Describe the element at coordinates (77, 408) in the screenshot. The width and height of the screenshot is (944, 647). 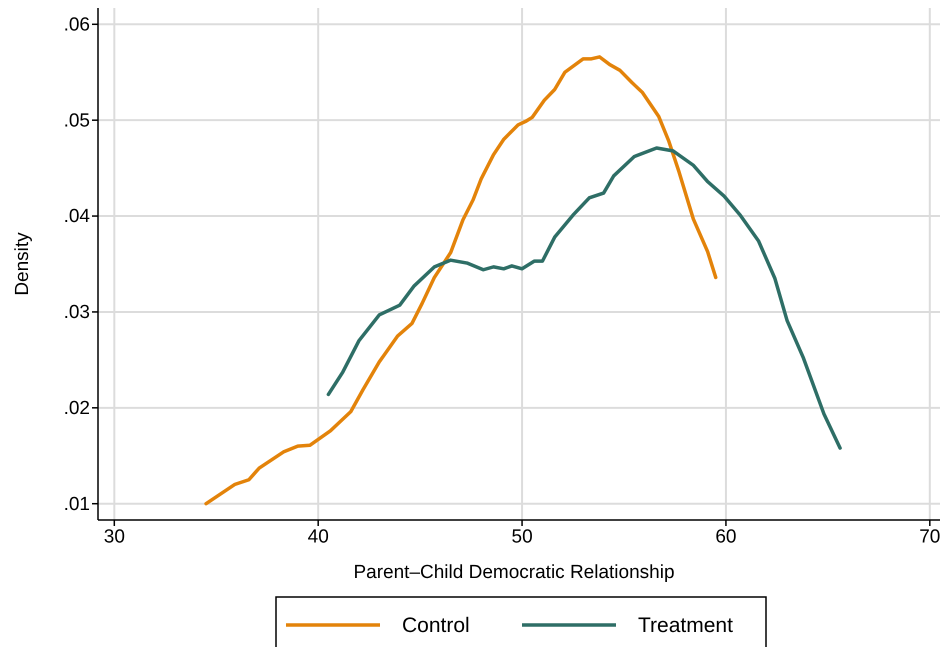
I see `y-tick-label: .02` at that location.